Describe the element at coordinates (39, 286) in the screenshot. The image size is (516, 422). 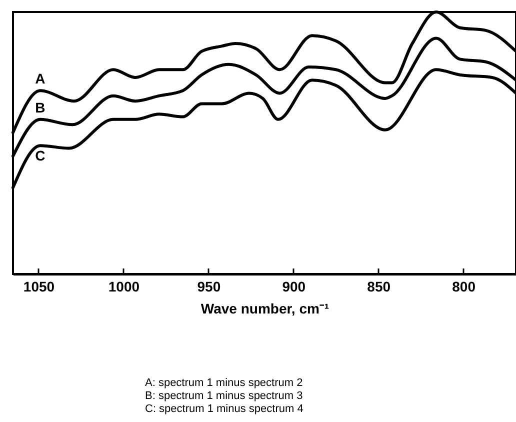
I see `x-tick-label: 1050` at that location.